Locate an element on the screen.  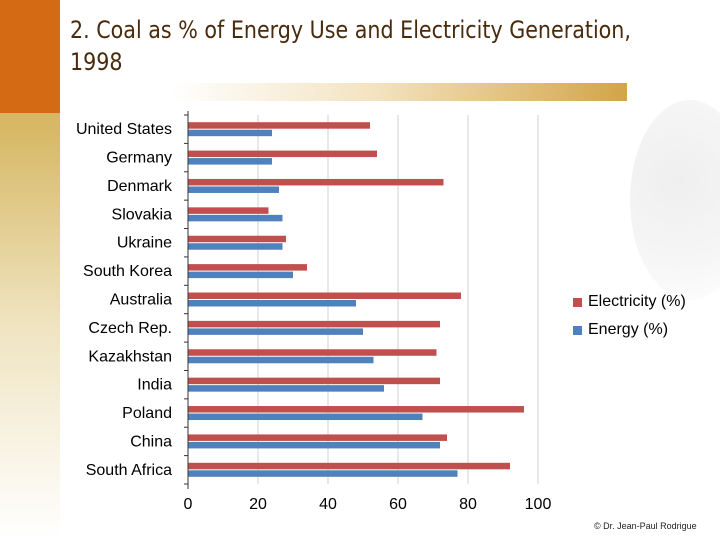
category-label: South Korea is located at coordinates (127, 271).